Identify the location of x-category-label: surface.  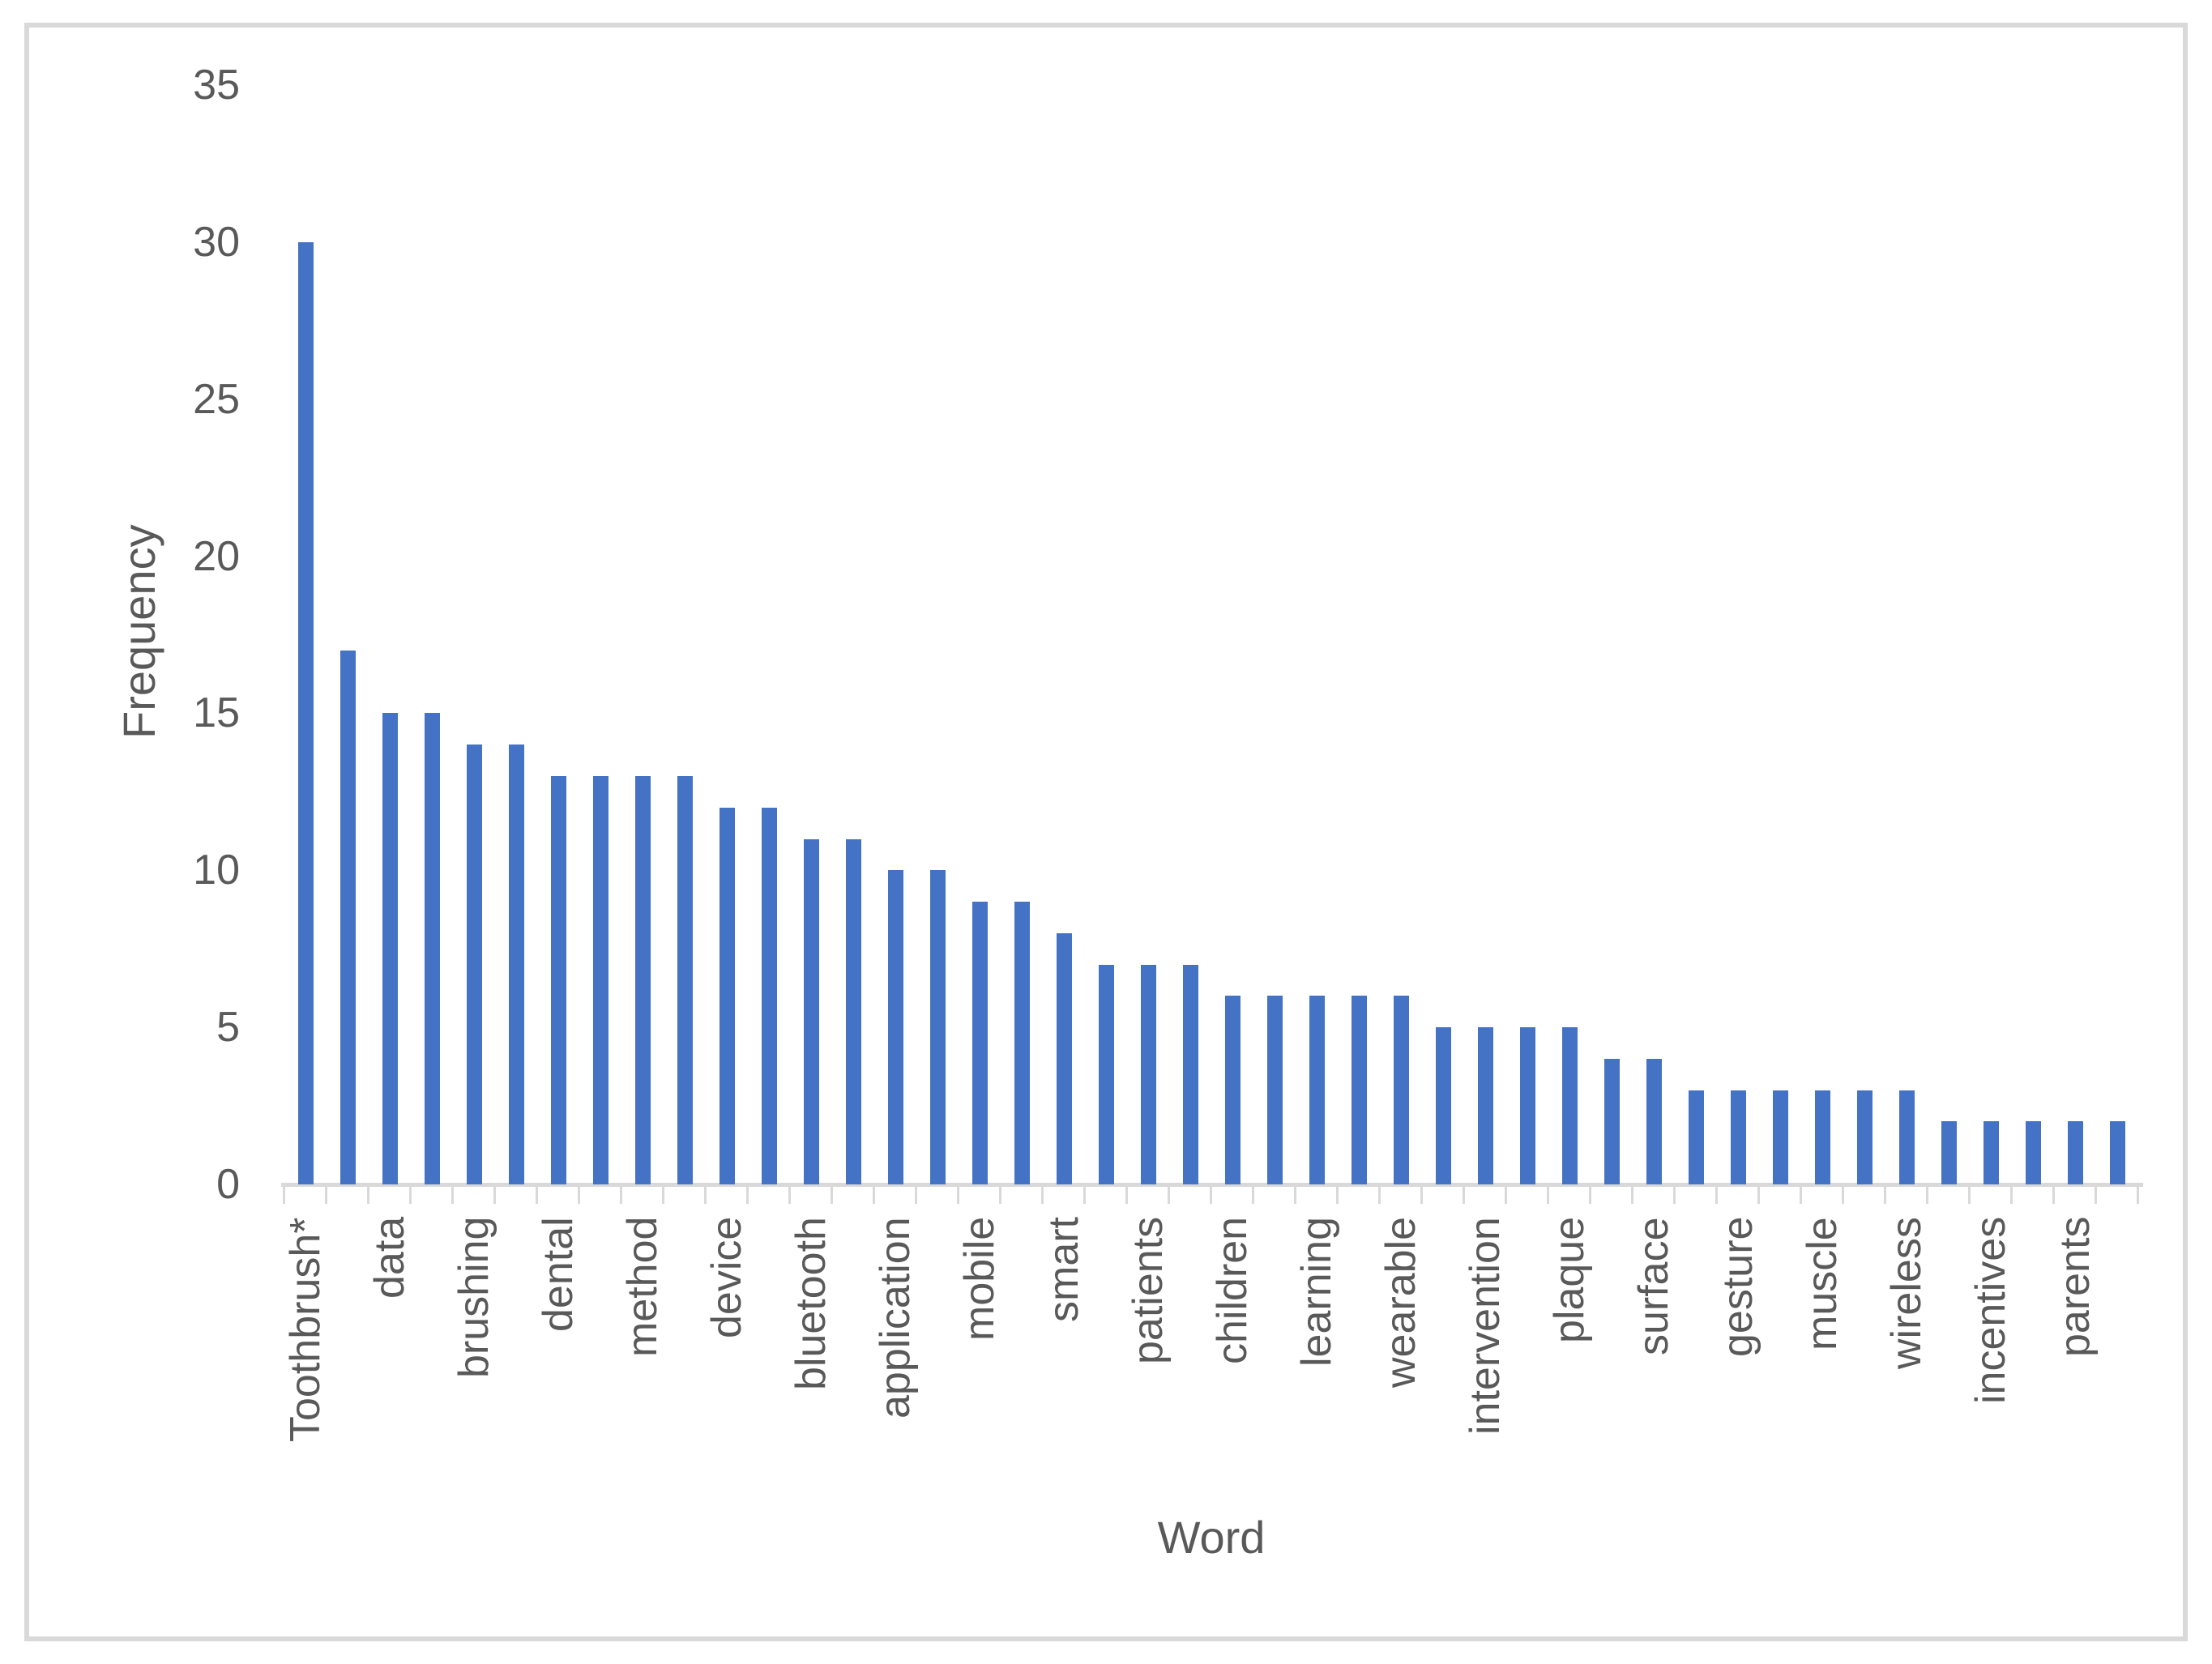
(1653, 1286).